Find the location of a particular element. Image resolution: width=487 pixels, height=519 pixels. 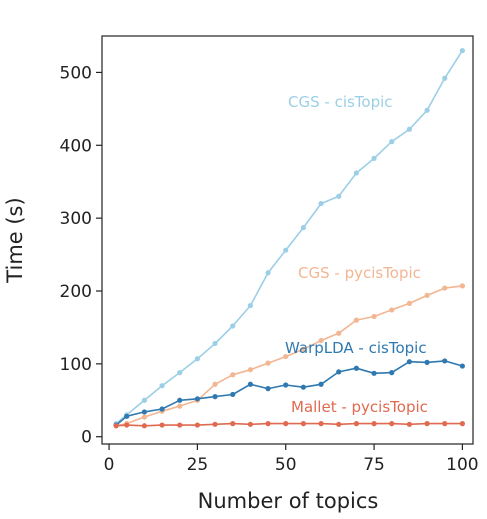

y-tick-label: 500 is located at coordinates (76, 73).